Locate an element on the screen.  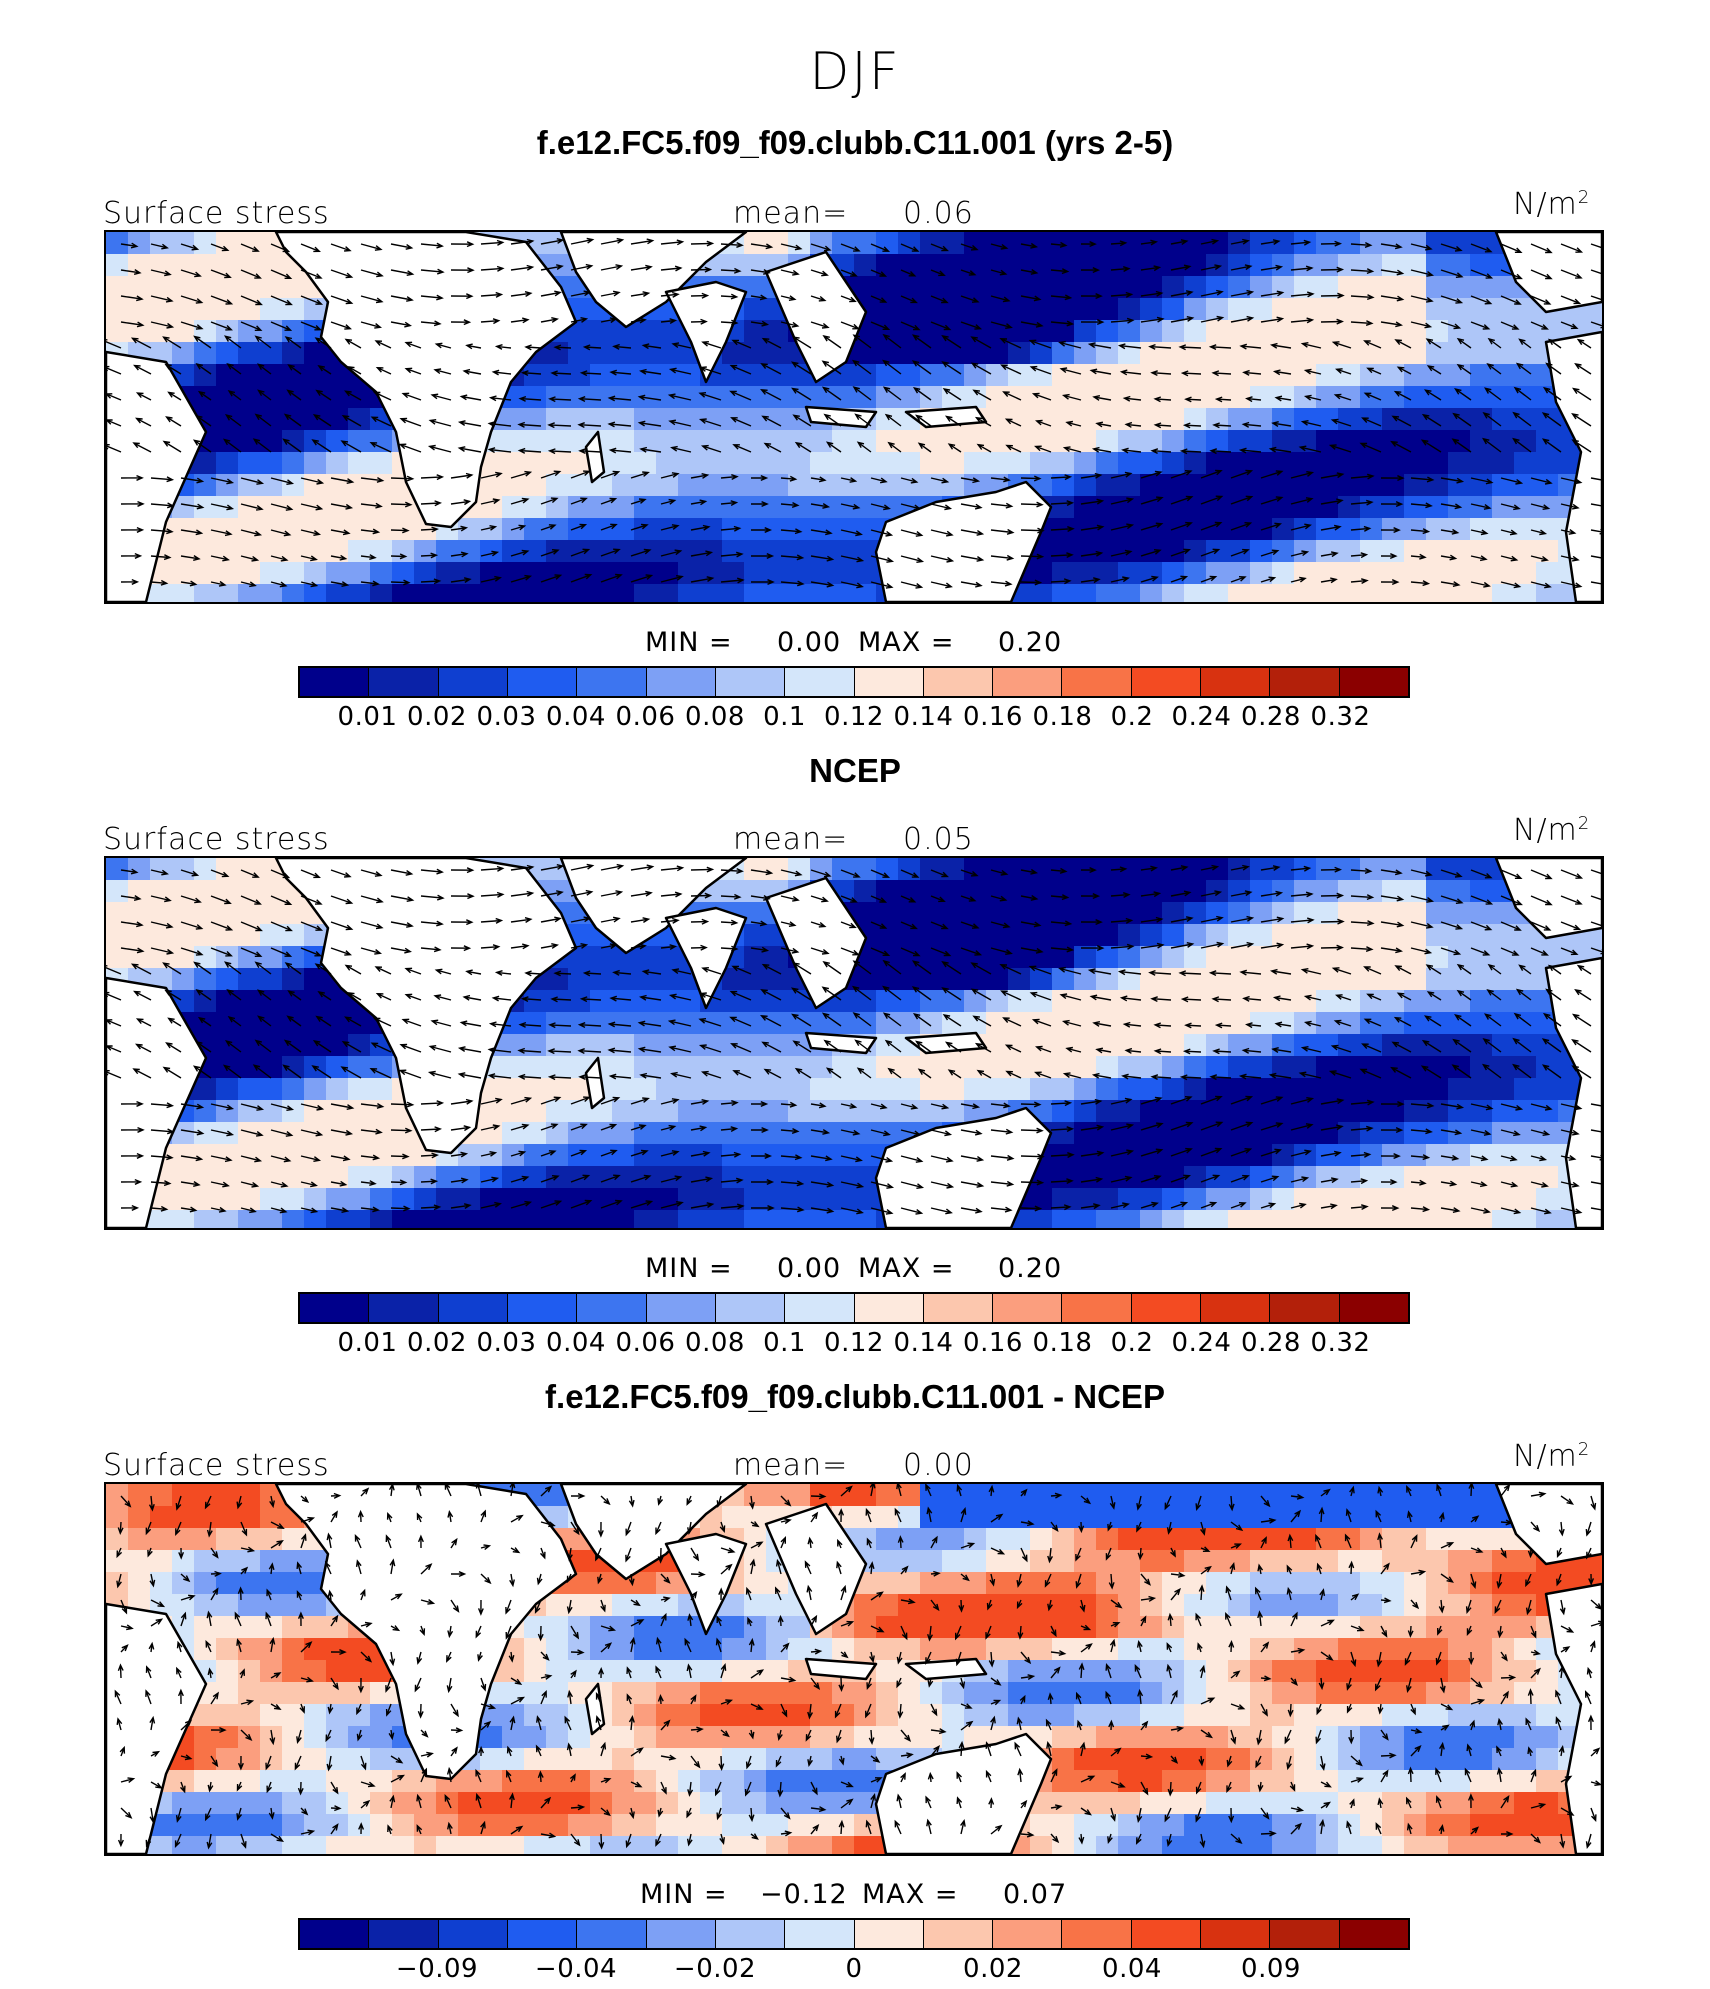
panel-1-field-label: Surface stress is located at coordinates (216, 213).